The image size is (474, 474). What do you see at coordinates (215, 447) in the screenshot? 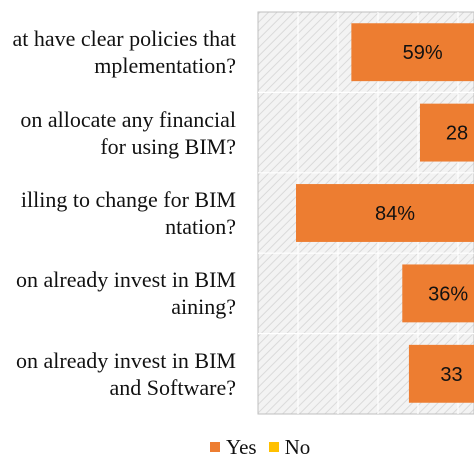
I see `legend-swatch-yes` at bounding box center [215, 447].